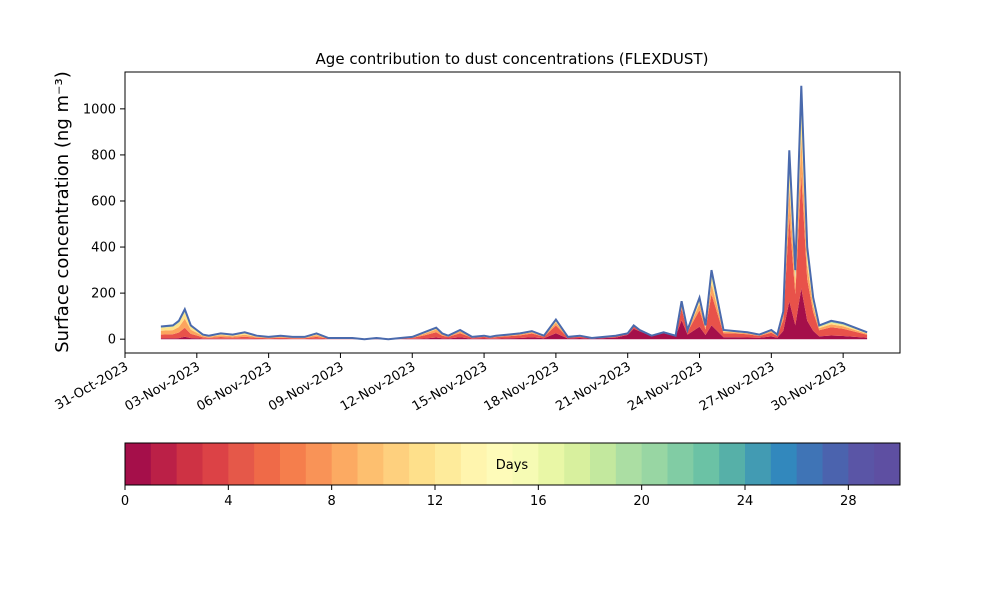  Describe the element at coordinates (809, 386) in the screenshot. I see `x-tick-label: 30-Nov-2023` at that location.